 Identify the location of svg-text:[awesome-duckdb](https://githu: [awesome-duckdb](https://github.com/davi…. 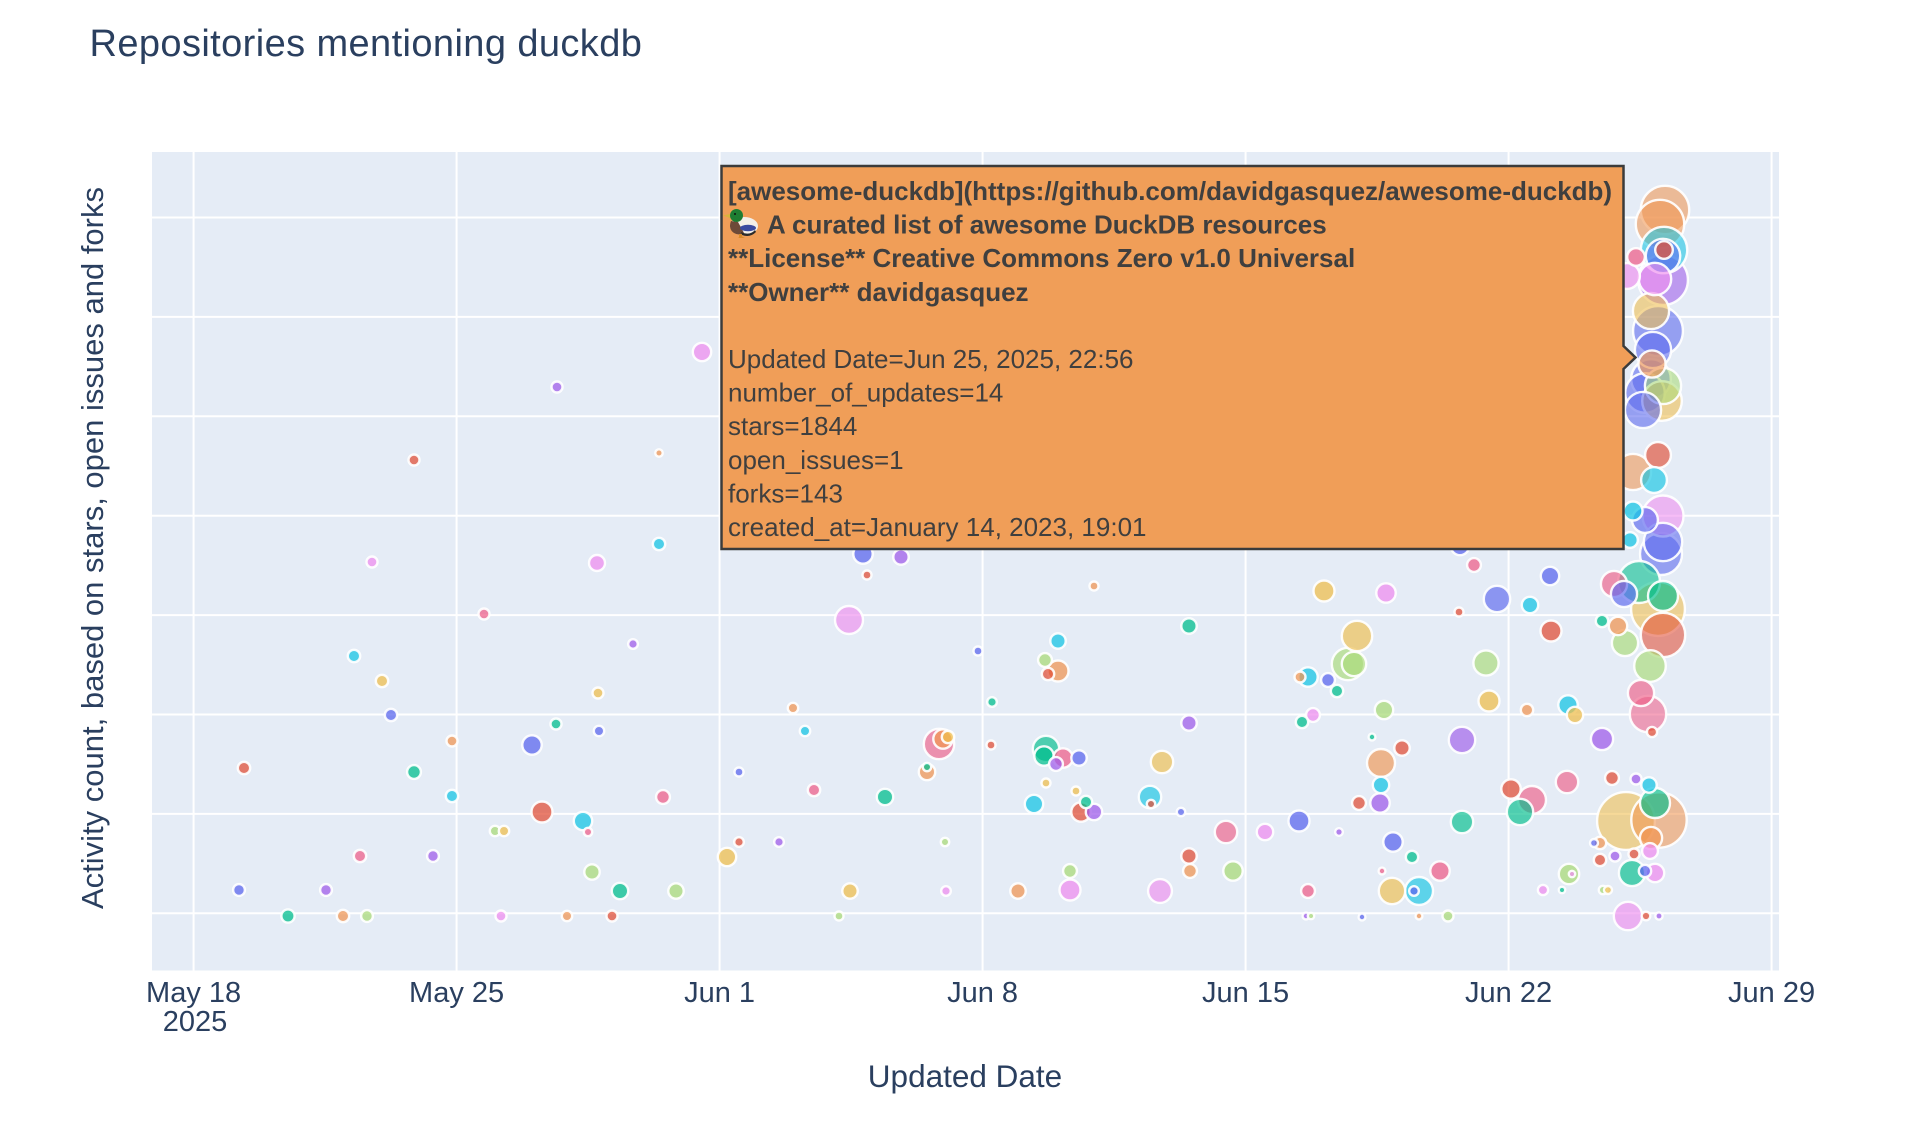
(1170, 191).